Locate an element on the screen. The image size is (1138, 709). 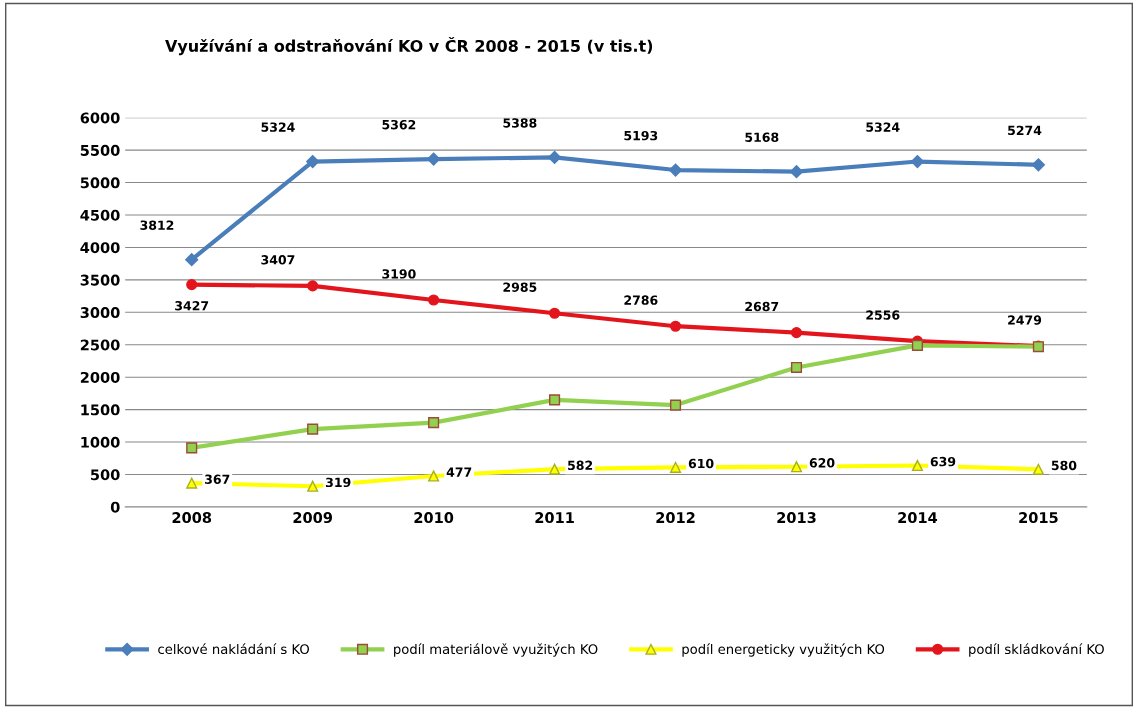
data-label: 5362 is located at coordinates (399, 124).